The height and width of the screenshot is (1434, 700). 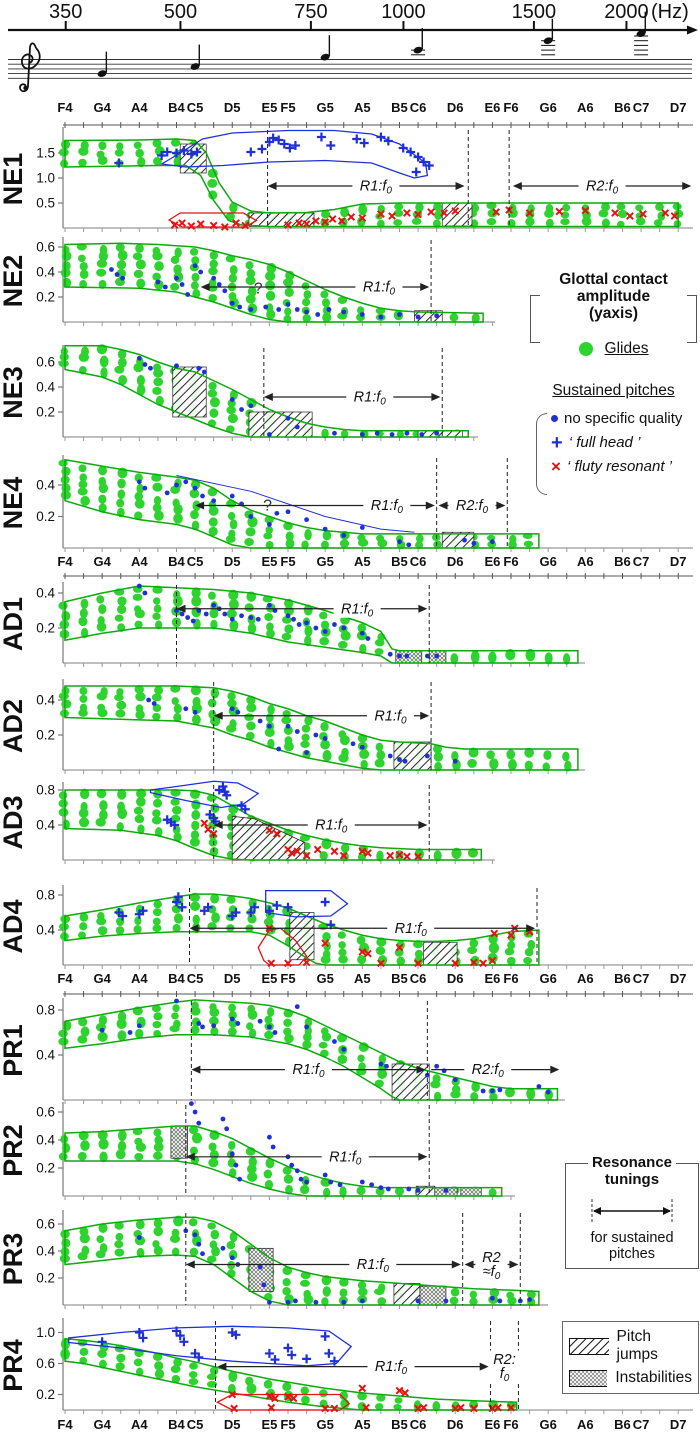 What do you see at coordinates (232, 978) in the screenshot?
I see `svg-text: D5` at bounding box center [232, 978].